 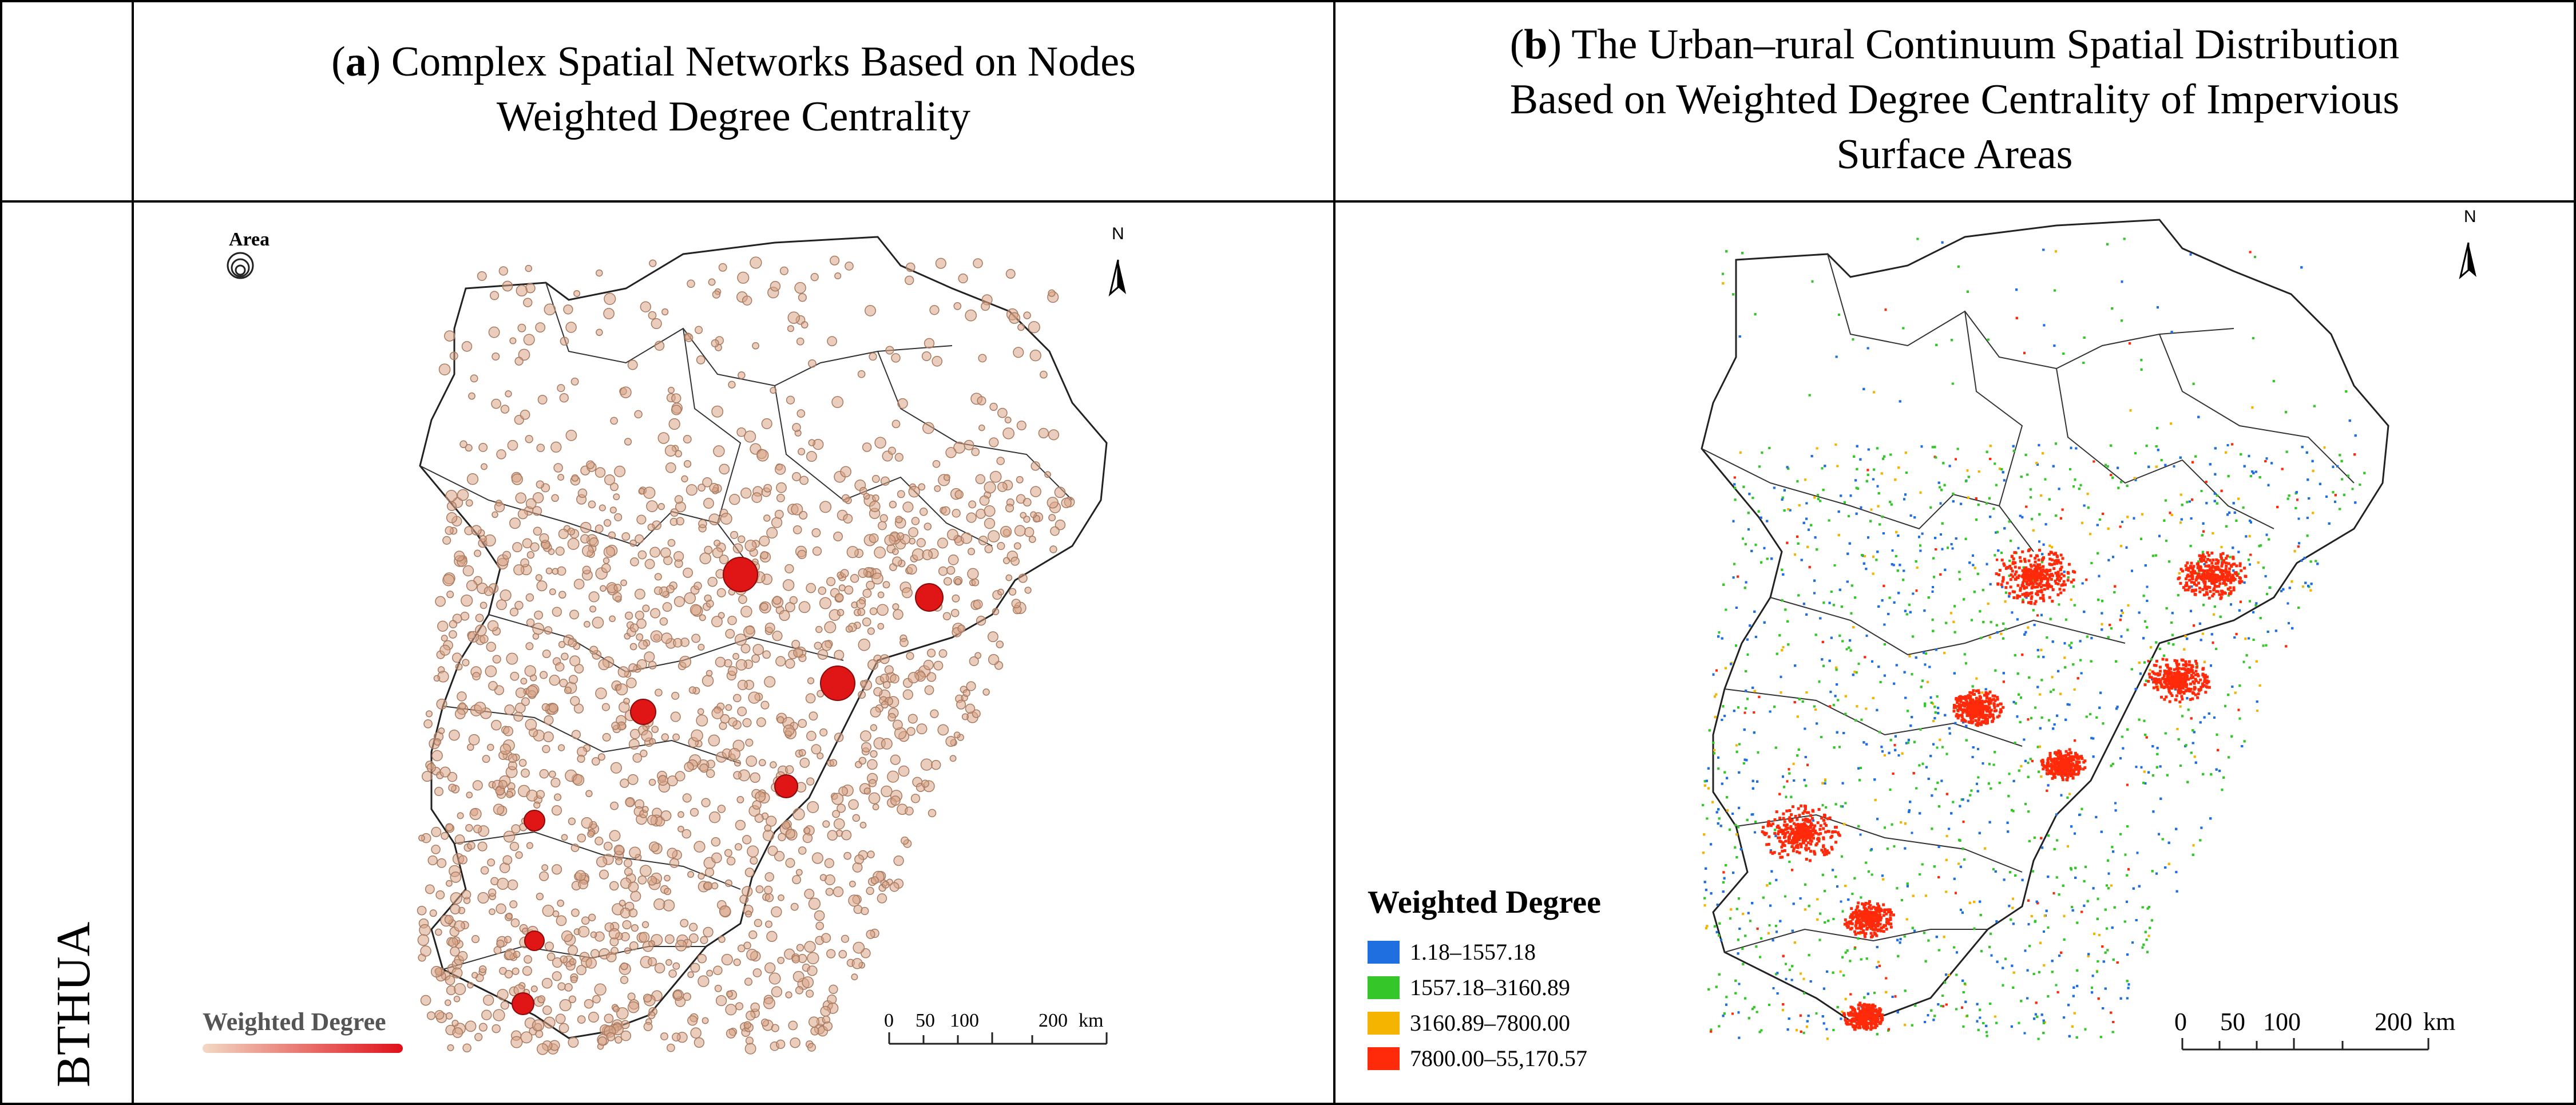 What do you see at coordinates (534, 820) in the screenshot?
I see `hub-node` at bounding box center [534, 820].